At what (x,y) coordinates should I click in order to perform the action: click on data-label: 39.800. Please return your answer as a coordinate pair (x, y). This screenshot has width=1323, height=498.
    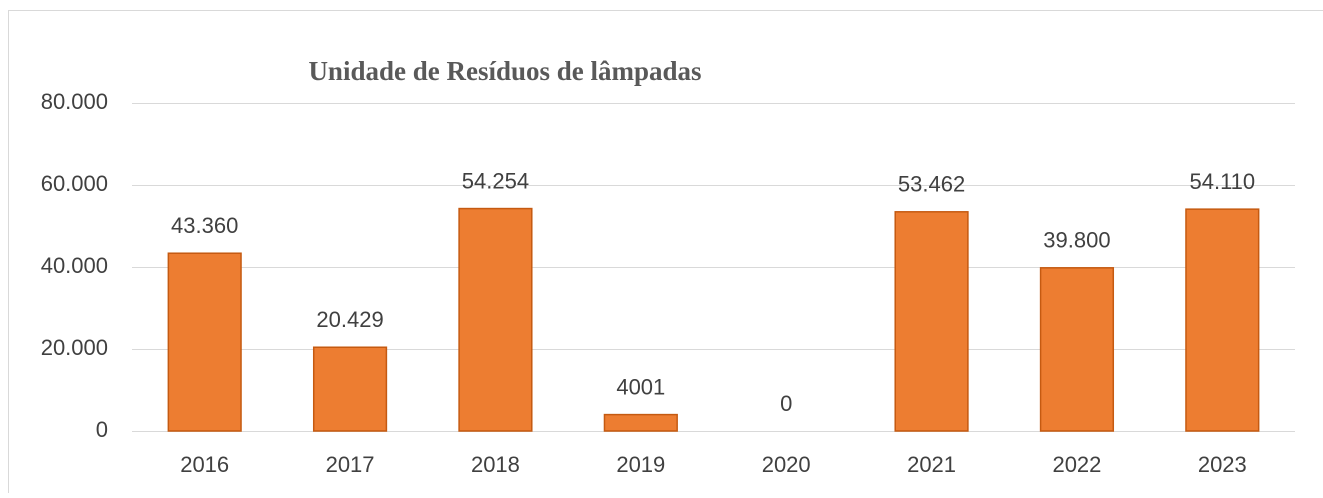
    Looking at the image, I should click on (1076, 240).